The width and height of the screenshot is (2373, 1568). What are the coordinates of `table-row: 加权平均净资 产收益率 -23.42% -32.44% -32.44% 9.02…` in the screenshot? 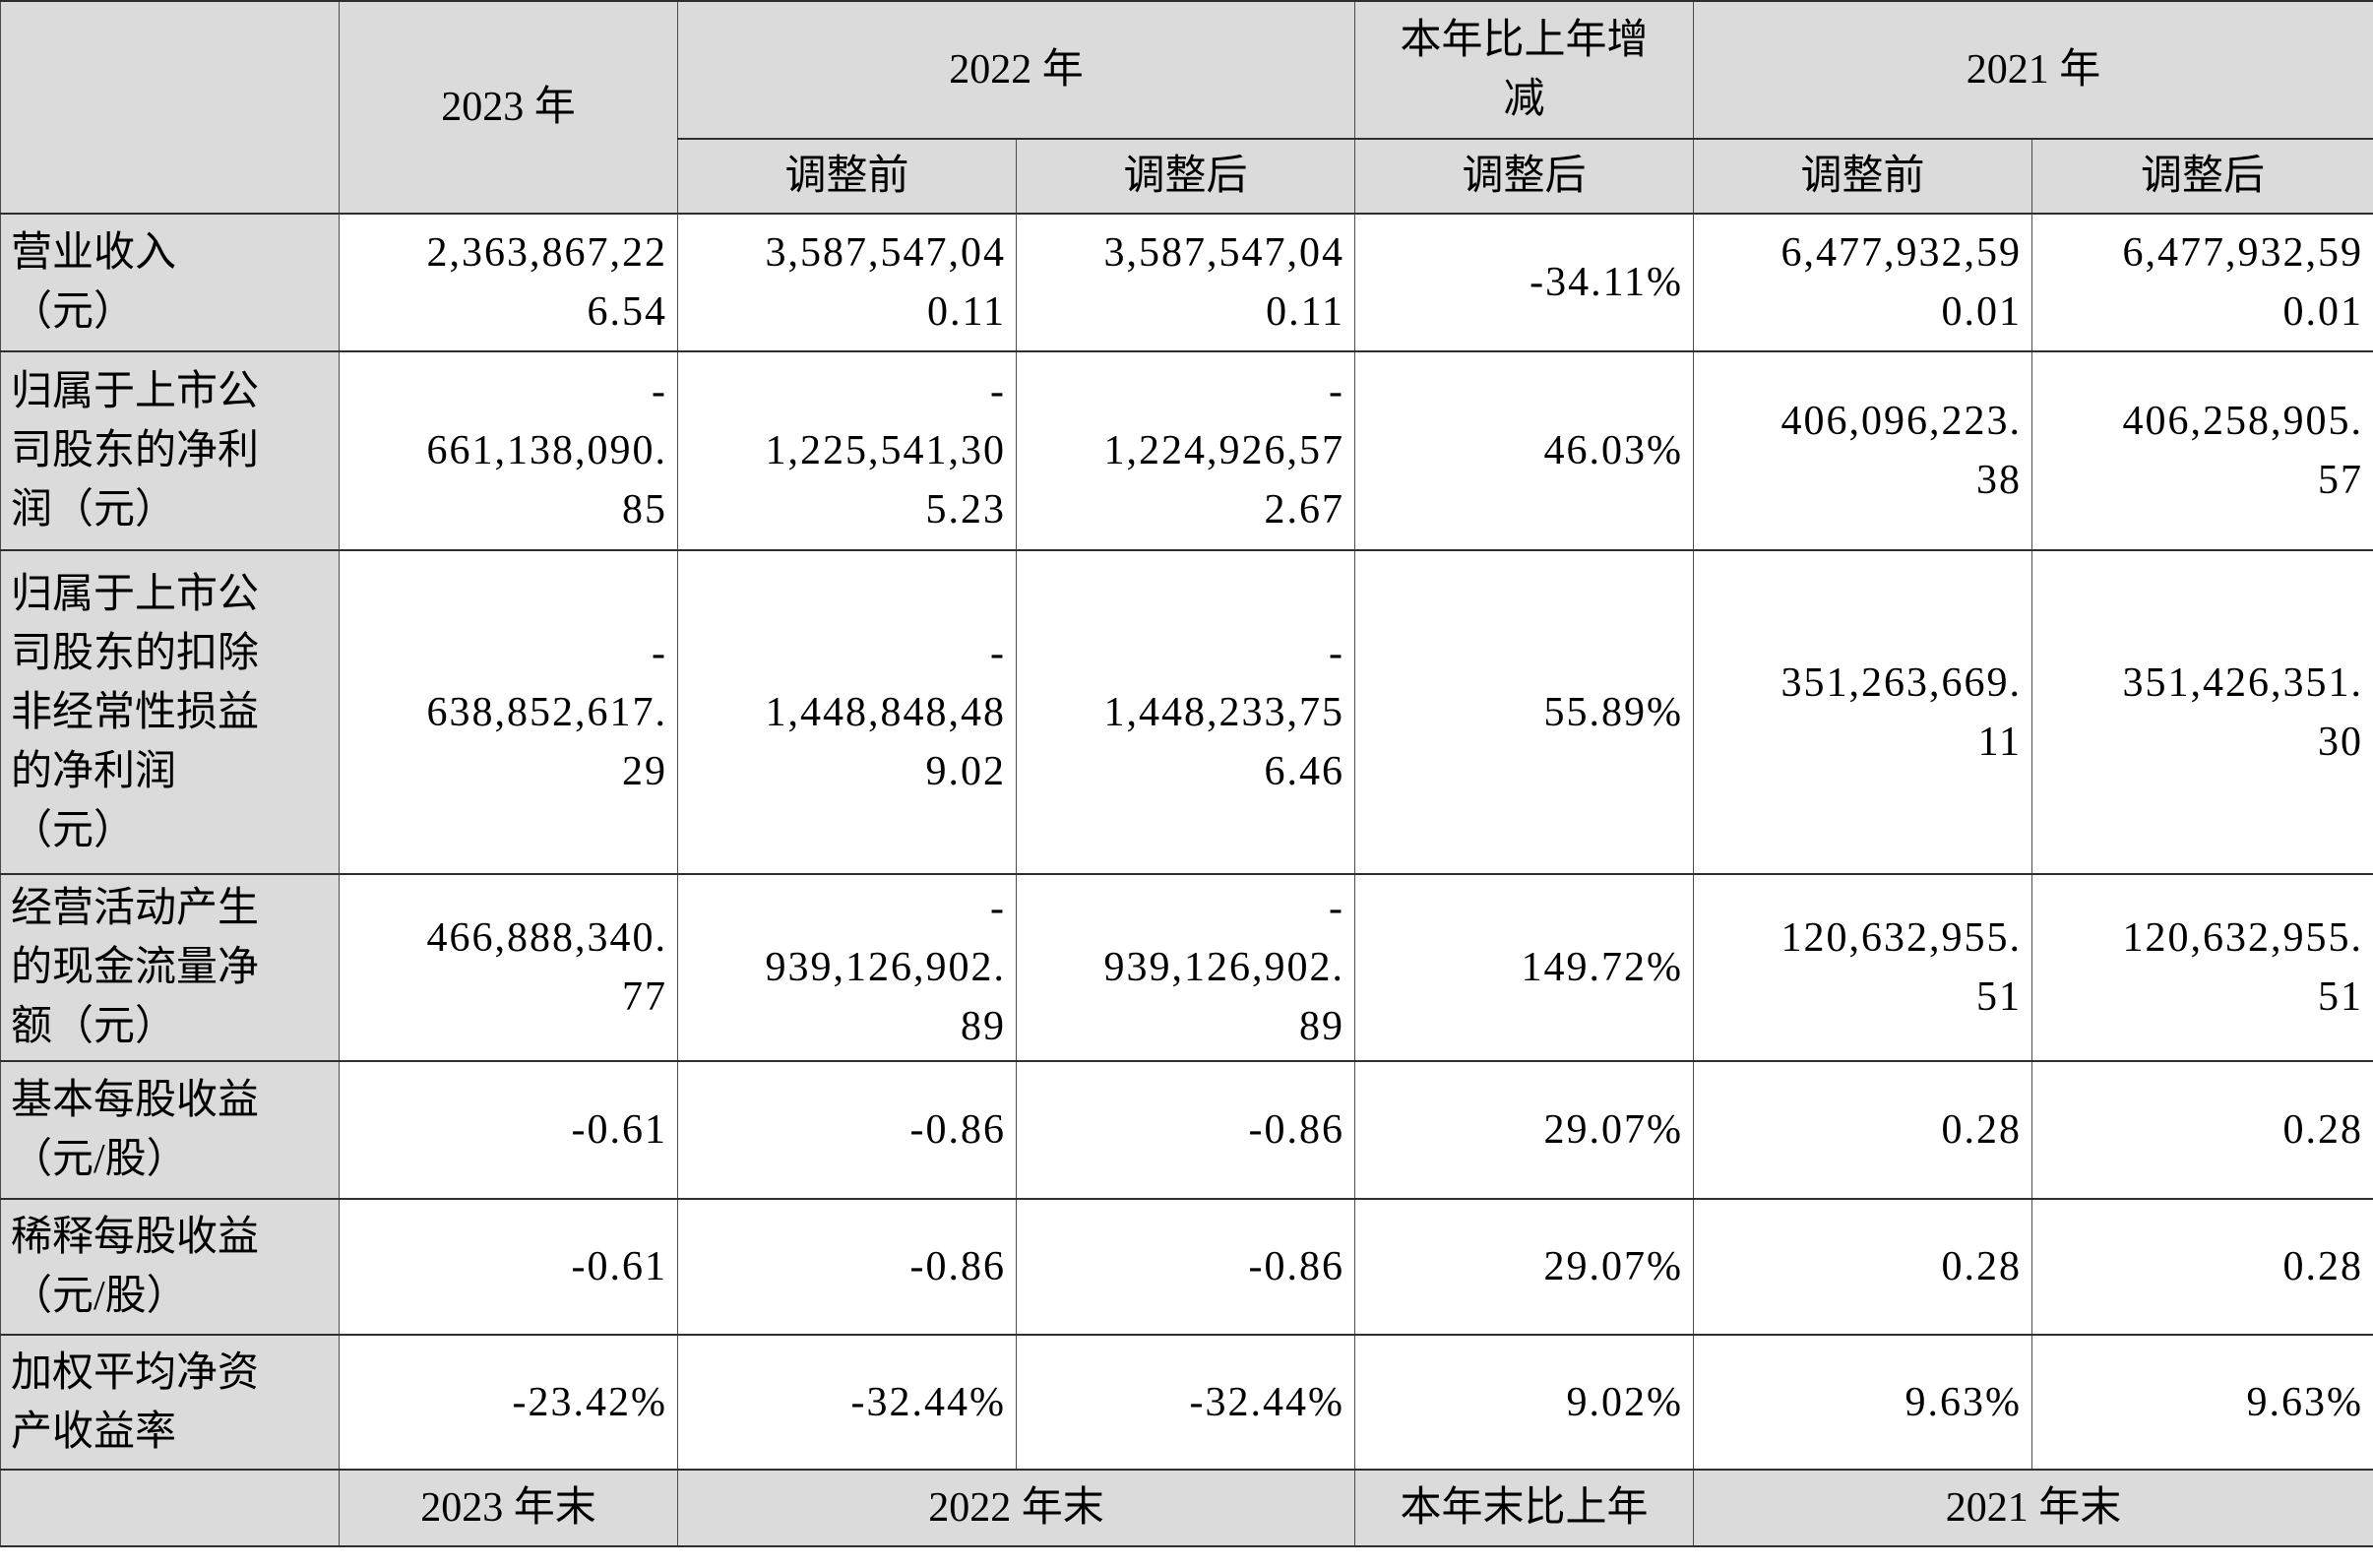 It's located at (1186, 1402).